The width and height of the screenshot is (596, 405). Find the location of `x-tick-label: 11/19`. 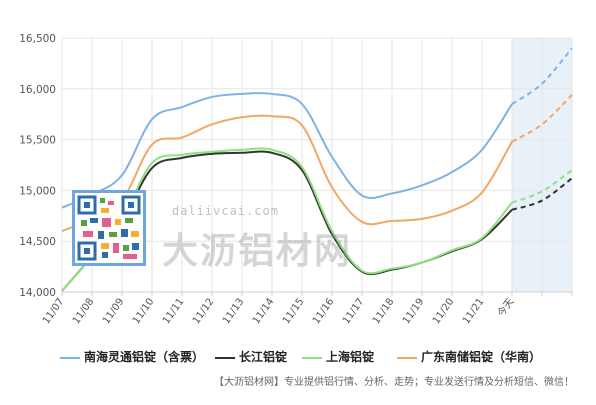

x-tick-label: 11/19 is located at coordinates (414, 311).